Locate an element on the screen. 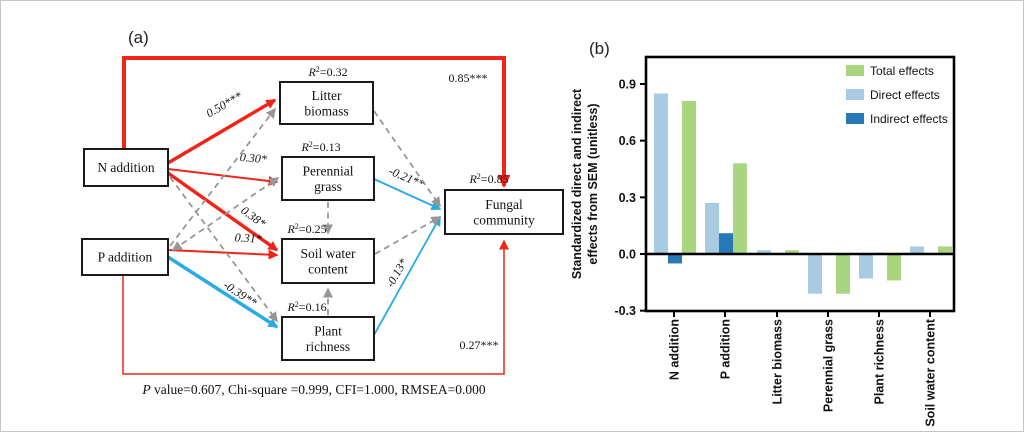 The width and height of the screenshot is (1024, 432). bar-direct-litter-biomass is located at coordinates (764, 252).